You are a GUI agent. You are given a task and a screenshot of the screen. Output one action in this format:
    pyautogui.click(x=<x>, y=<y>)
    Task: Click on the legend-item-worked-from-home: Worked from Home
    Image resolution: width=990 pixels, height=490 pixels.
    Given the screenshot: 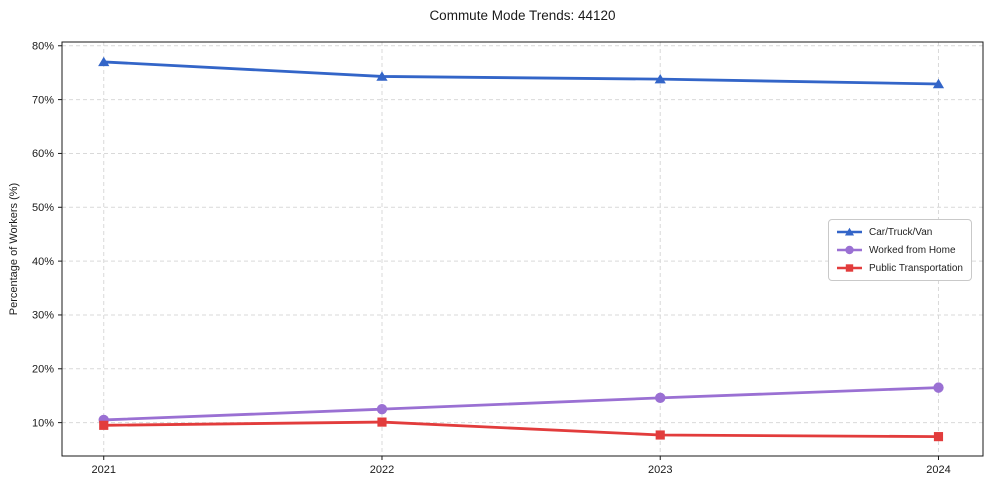 What is the action you would take?
    pyautogui.click(x=900, y=250)
    